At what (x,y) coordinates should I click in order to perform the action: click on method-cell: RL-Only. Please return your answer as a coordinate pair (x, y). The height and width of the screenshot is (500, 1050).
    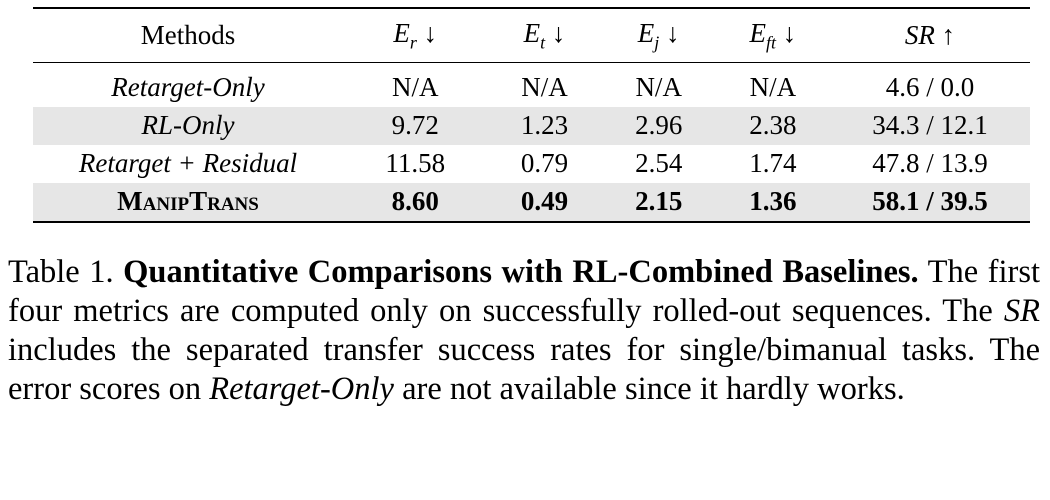
    Looking at the image, I should click on (188, 125).